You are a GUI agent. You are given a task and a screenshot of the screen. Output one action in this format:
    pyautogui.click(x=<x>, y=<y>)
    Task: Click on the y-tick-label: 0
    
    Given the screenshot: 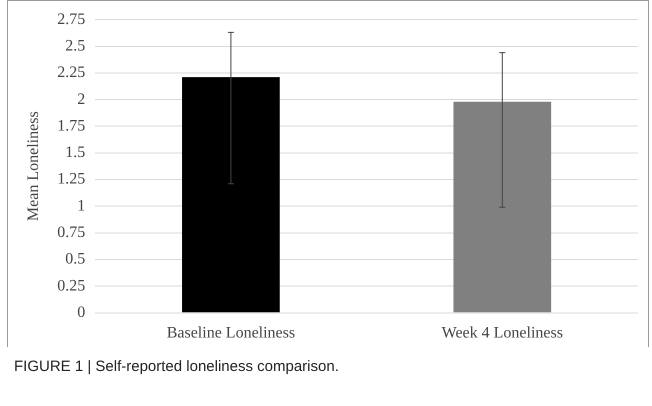 What is the action you would take?
    pyautogui.click(x=81, y=313)
    